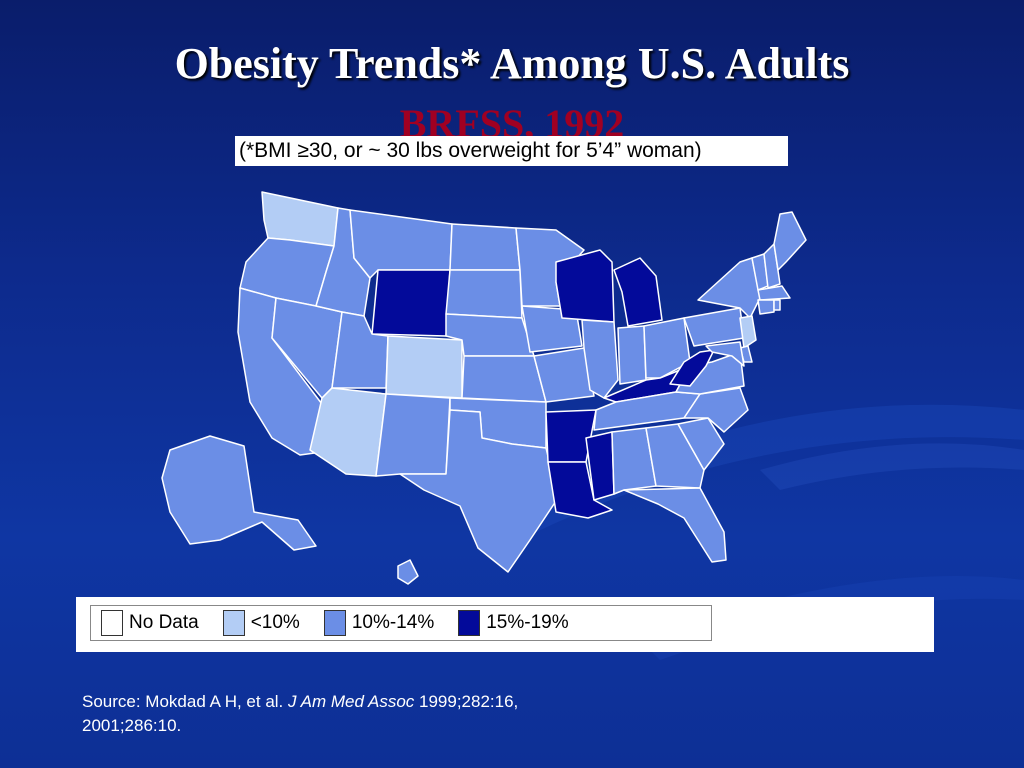 The height and width of the screenshot is (768, 1024). Describe the element at coordinates (725, 354) in the screenshot. I see `state-MD` at that location.